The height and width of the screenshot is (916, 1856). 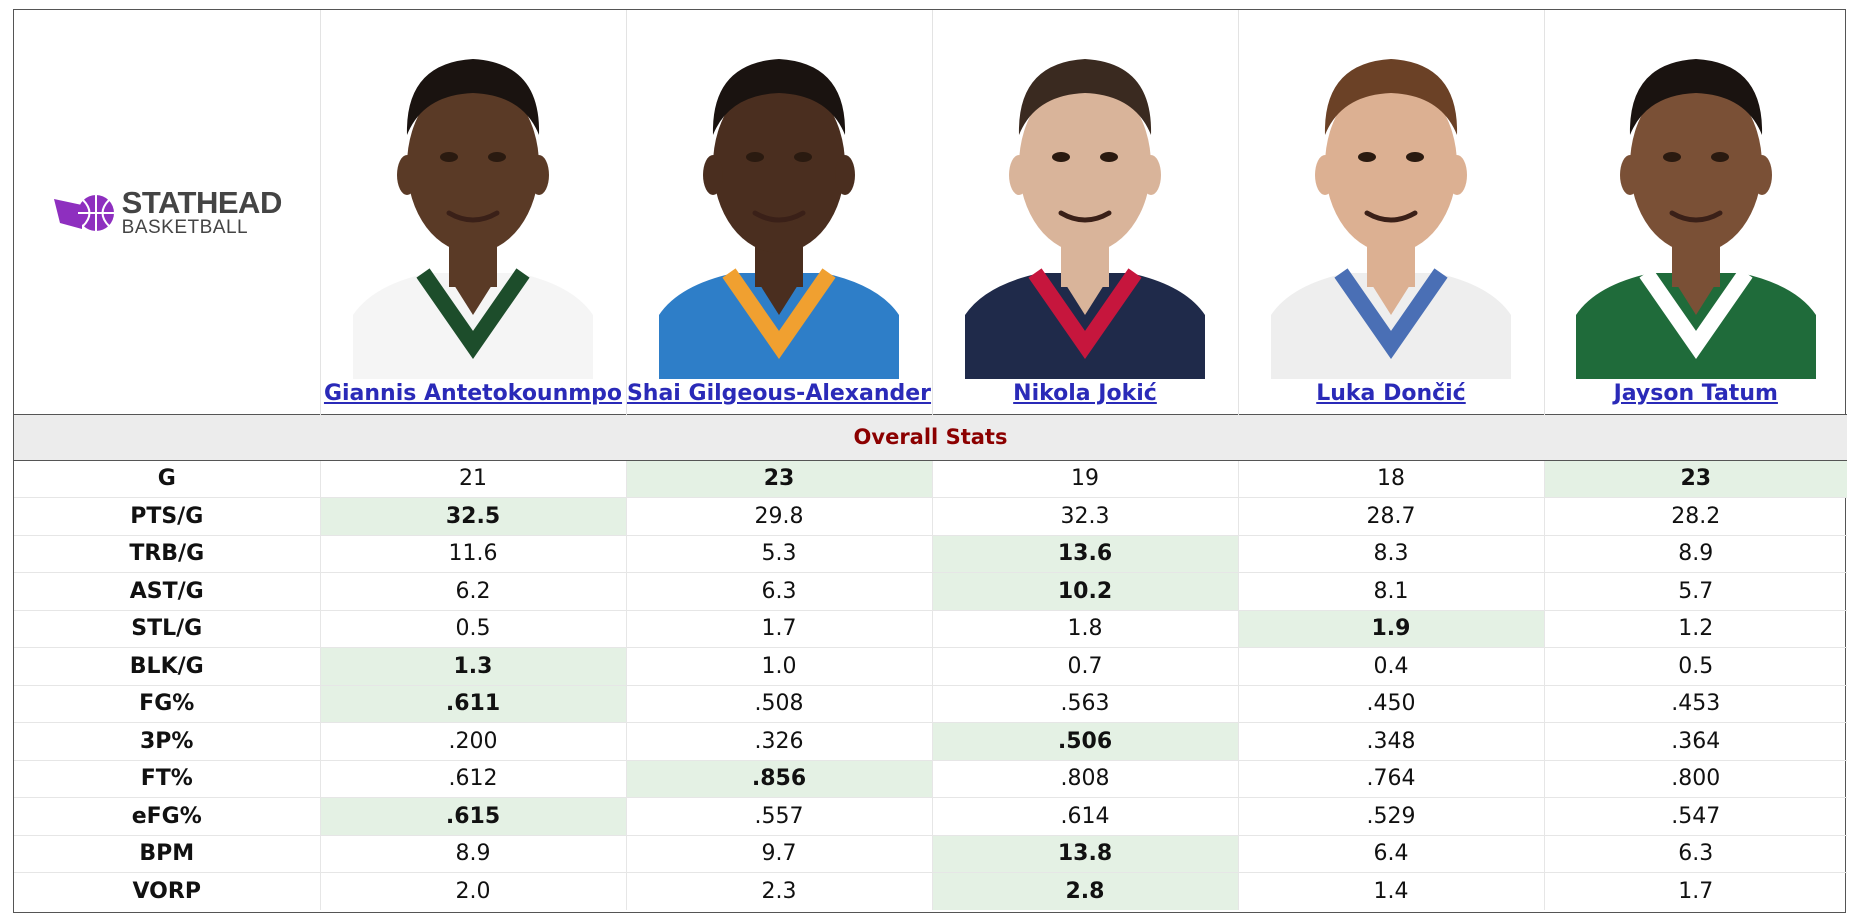 I want to click on stat-row: BLK/G 1.3 1.0 0.7 0.4 0.5, so click(x=930, y=666).